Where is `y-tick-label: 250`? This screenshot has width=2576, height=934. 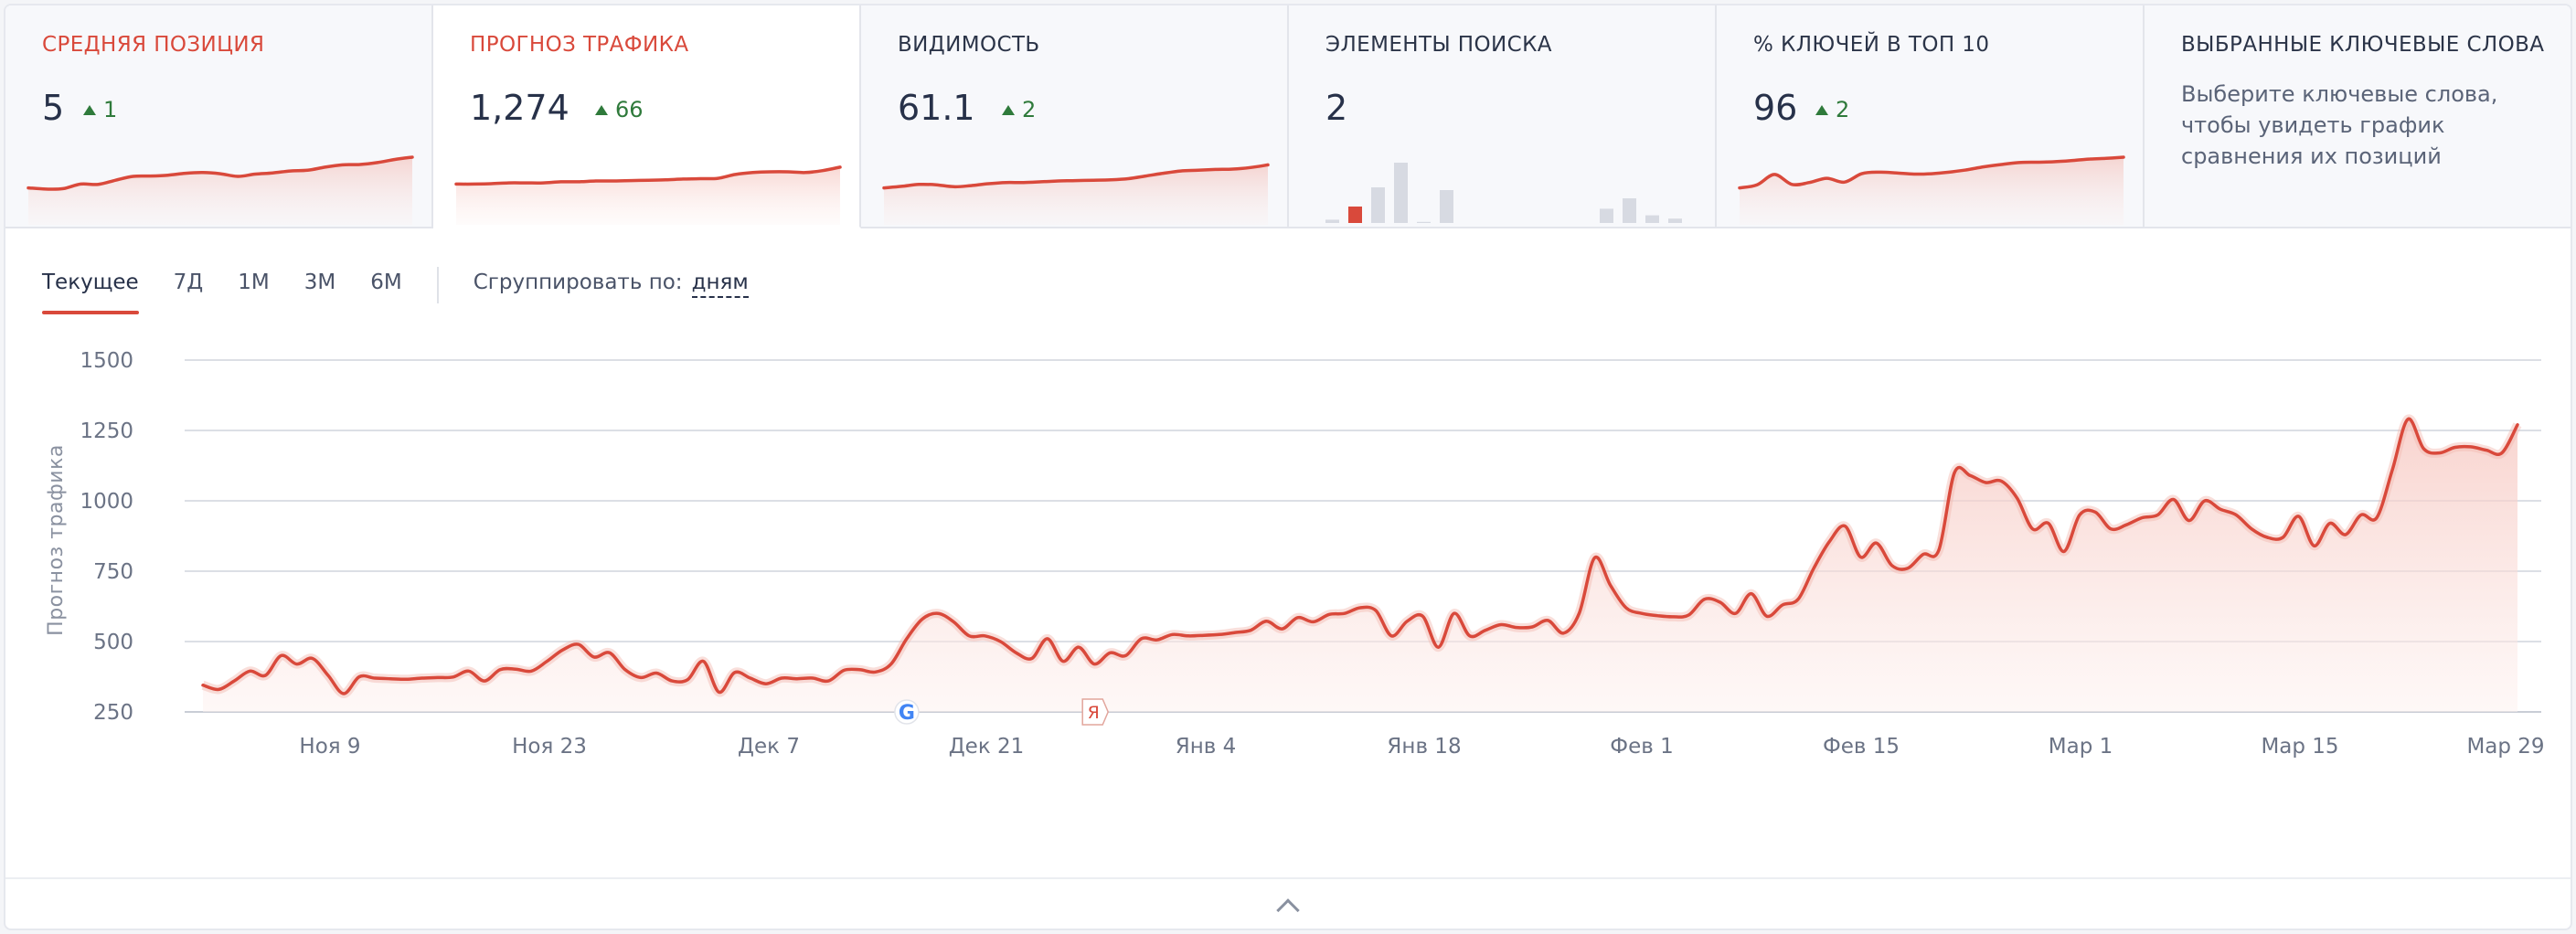
y-tick-label: 250 is located at coordinates (113, 713).